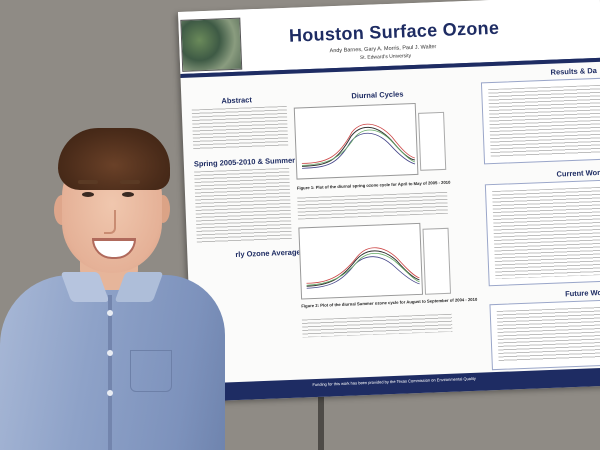 The height and width of the screenshot is (450, 600). What do you see at coordinates (377, 95) in the screenshot?
I see `diurnal-heading: Diurnal Cycles` at bounding box center [377, 95].